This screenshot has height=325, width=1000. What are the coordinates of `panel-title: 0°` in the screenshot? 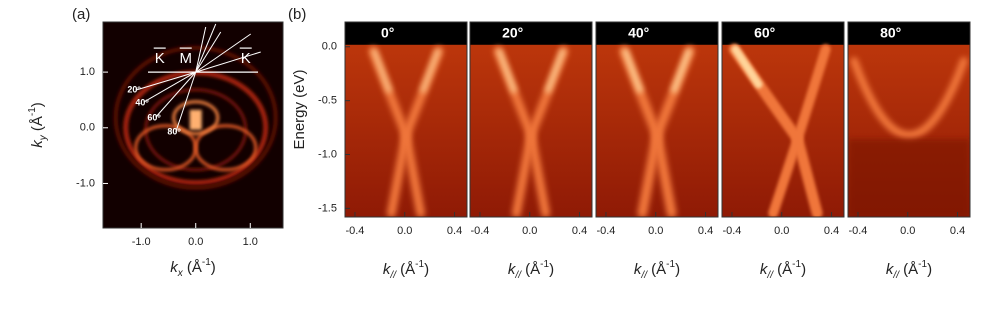 It's located at (387, 33).